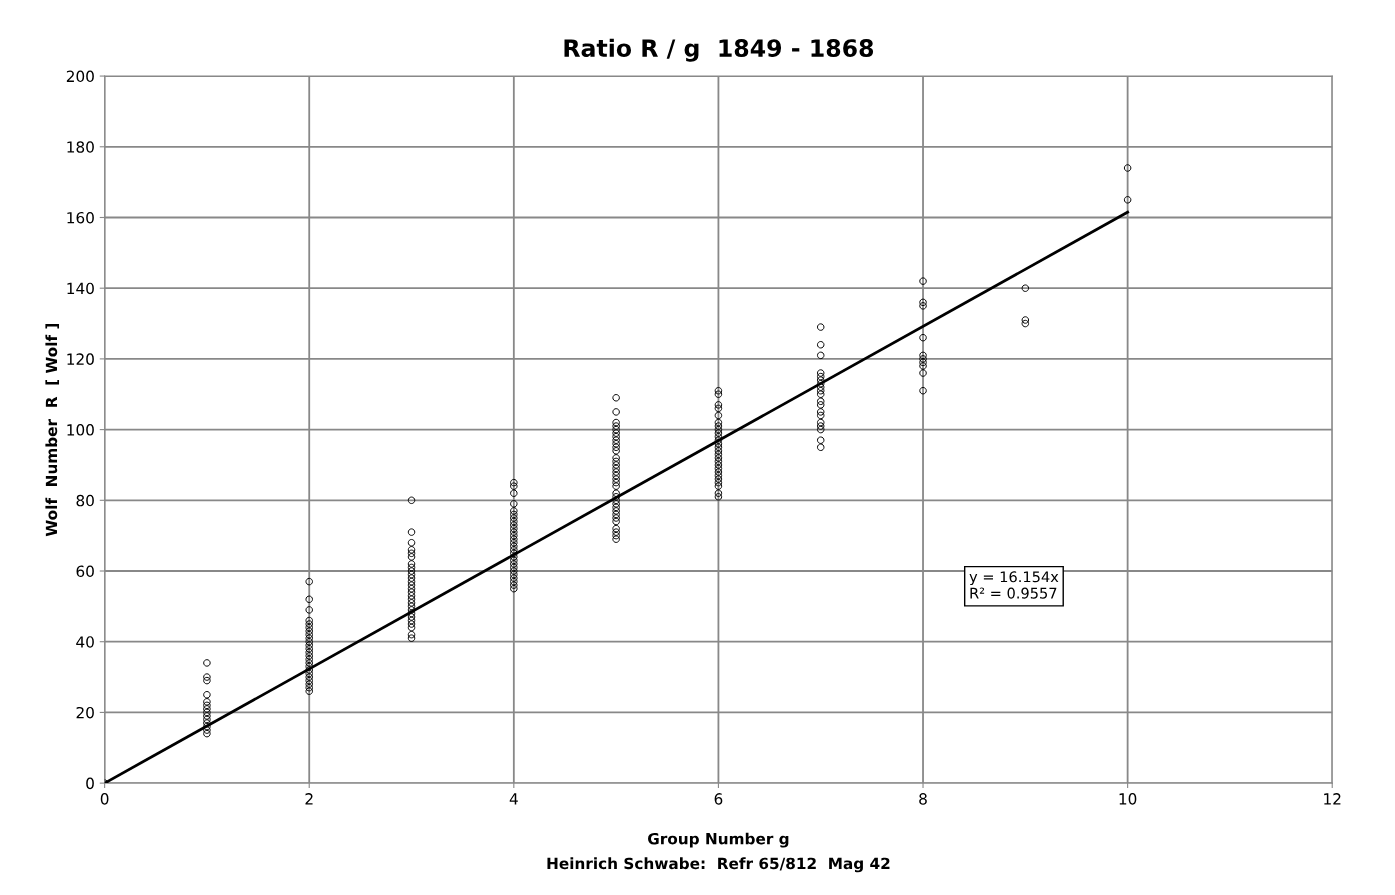  What do you see at coordinates (104, 799) in the screenshot?
I see `x-tick-label: 0` at bounding box center [104, 799].